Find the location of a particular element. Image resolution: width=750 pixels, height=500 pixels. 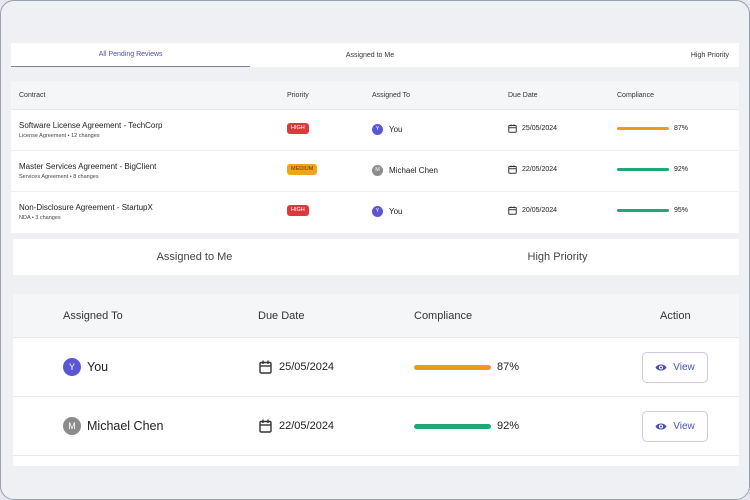

contract-title: Non-Disclosure Agreement - StartupX is located at coordinates (86, 207).